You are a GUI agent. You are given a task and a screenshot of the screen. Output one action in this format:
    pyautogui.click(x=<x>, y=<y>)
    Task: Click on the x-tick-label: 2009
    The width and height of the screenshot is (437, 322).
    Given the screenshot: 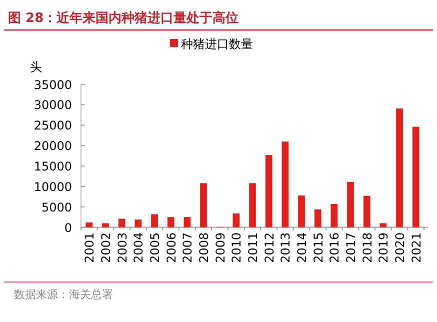 What is the action you would take?
    pyautogui.click(x=220, y=247)
    